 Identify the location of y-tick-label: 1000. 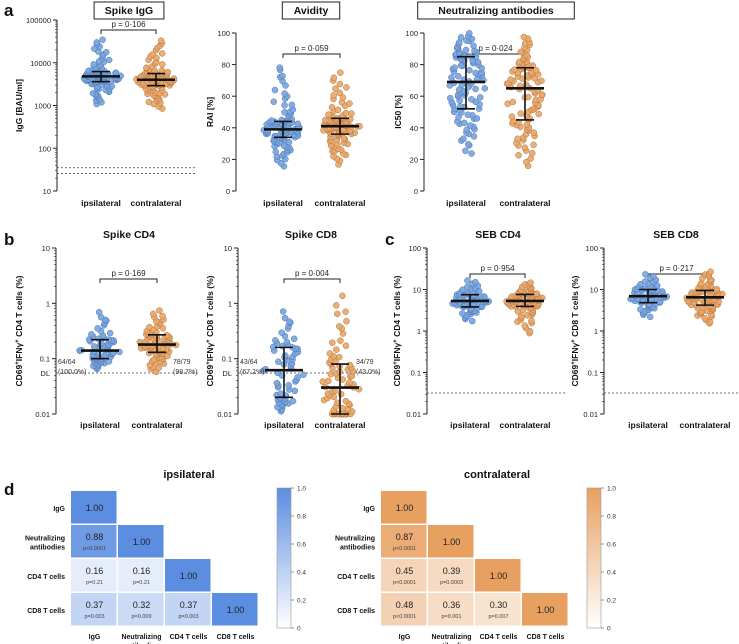
(42, 106).